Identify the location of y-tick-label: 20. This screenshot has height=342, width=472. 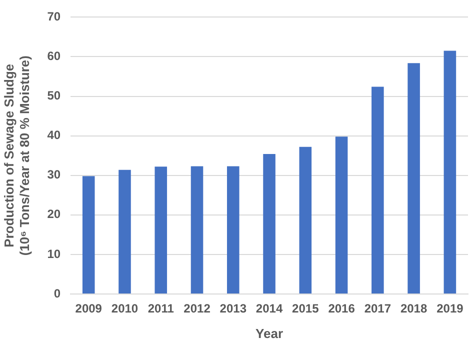
(54, 214).